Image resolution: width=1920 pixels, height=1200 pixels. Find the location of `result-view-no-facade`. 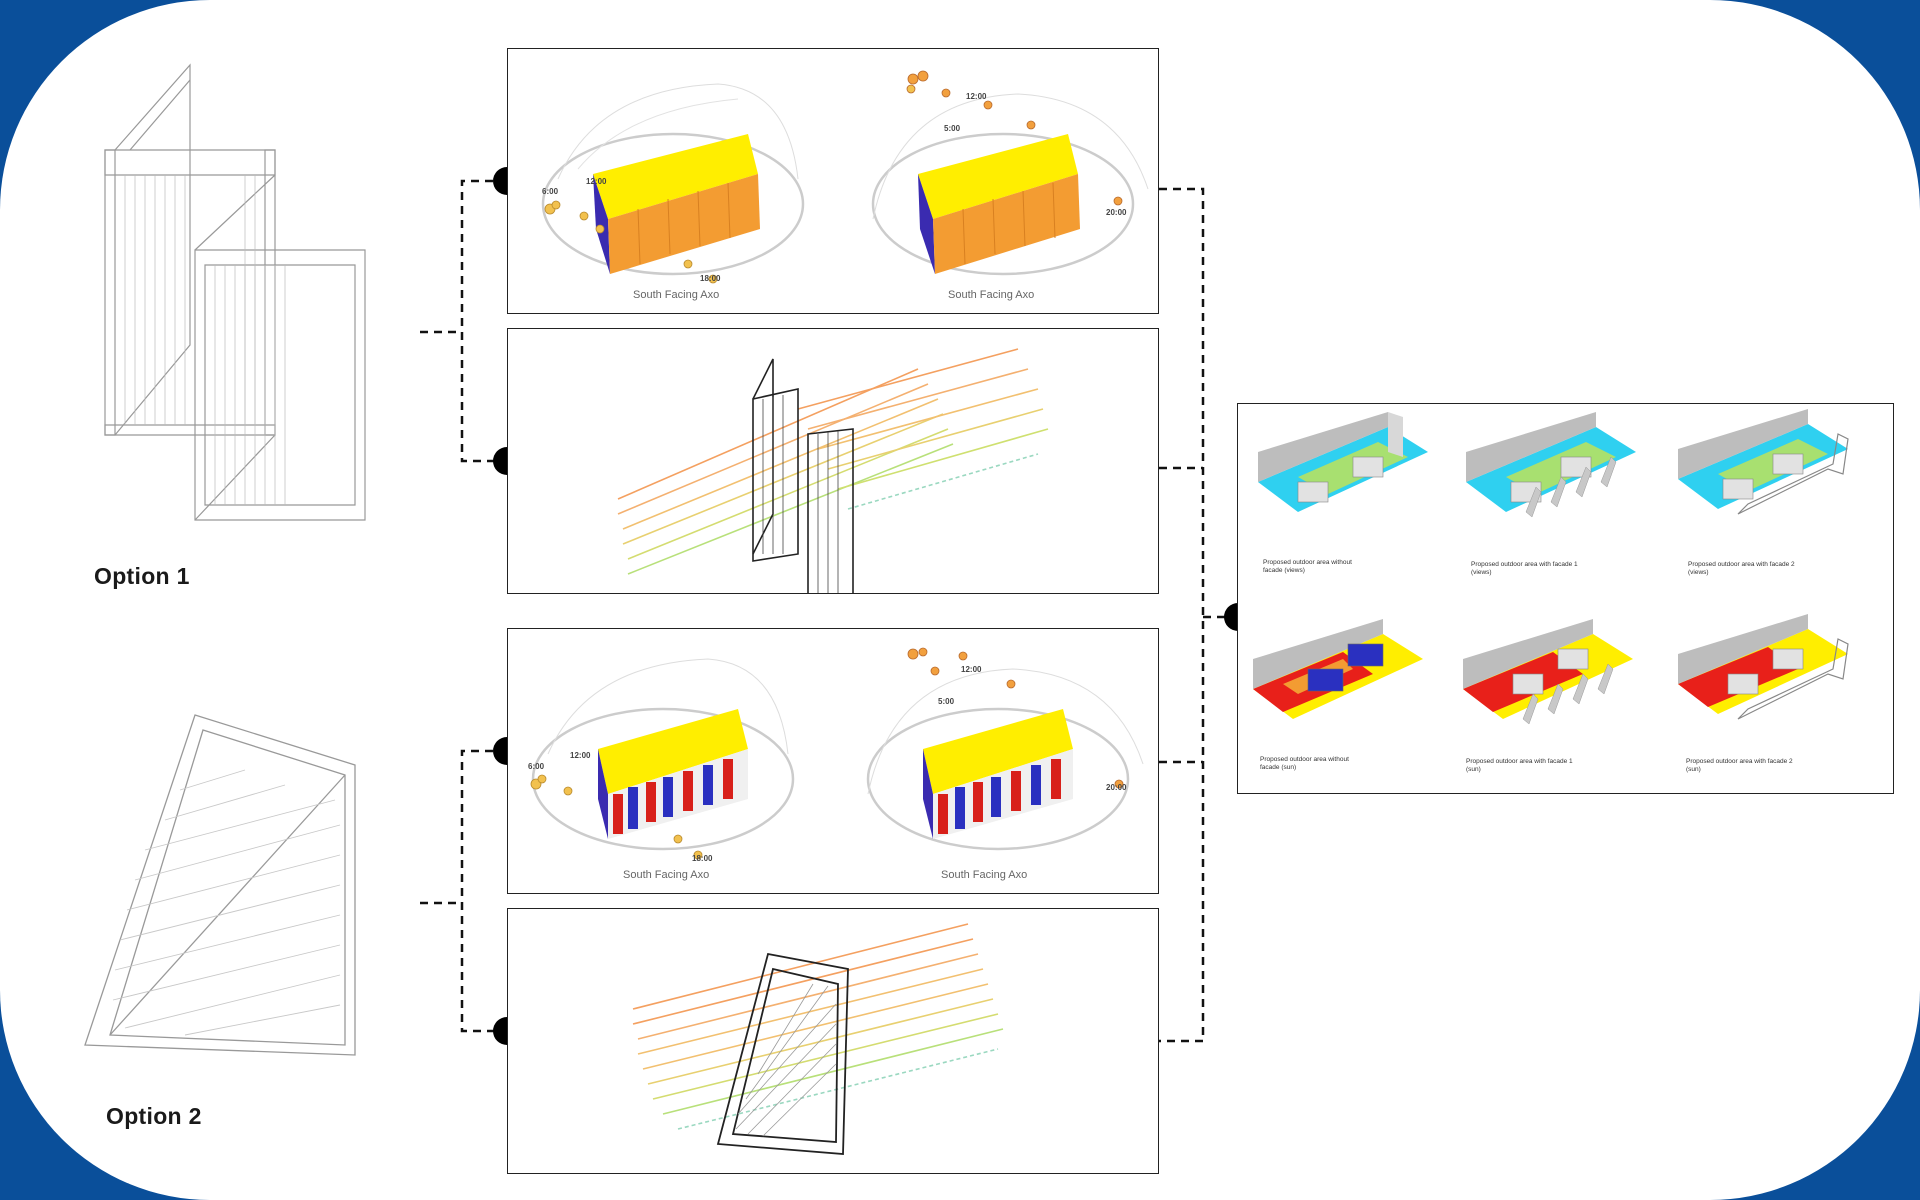

result-view-no-facade is located at coordinates (1343, 462).